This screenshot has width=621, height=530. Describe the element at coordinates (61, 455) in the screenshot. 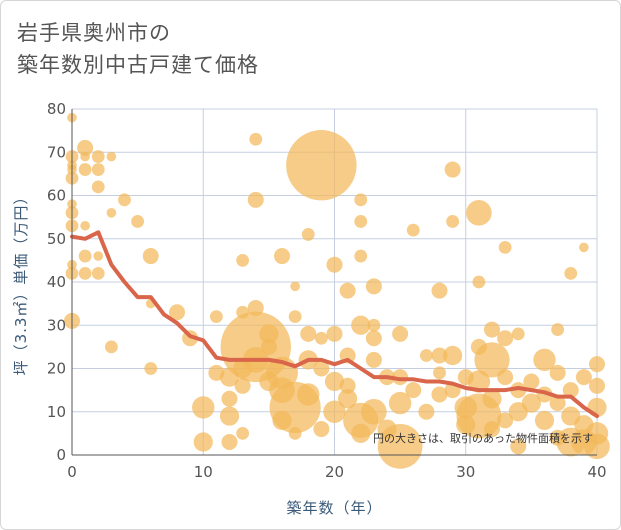

I see `y-tick-label: 0` at that location.